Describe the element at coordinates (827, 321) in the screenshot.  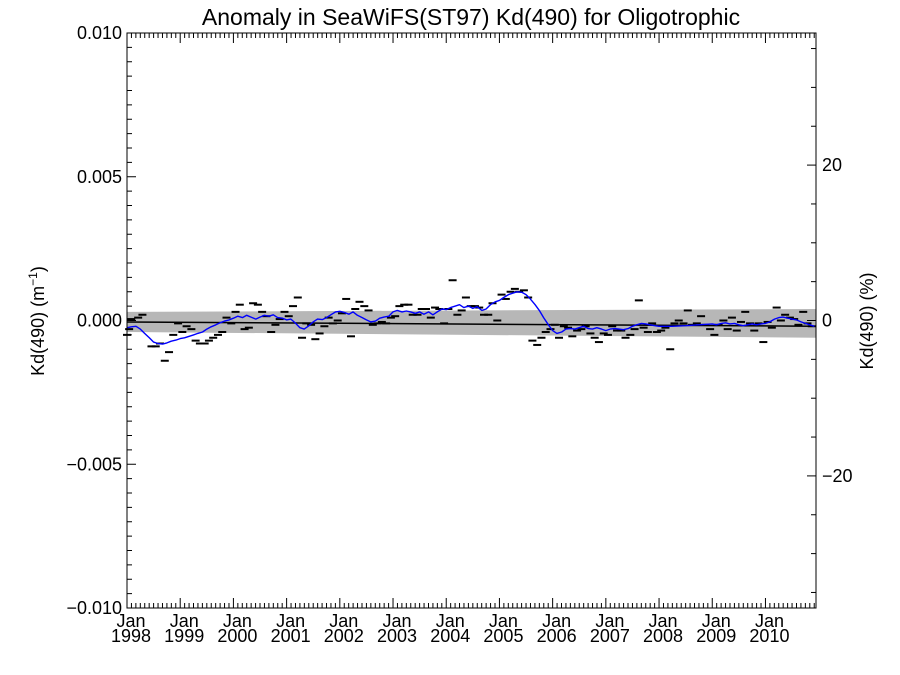
I see `y2-tick-label: 0` at that location.